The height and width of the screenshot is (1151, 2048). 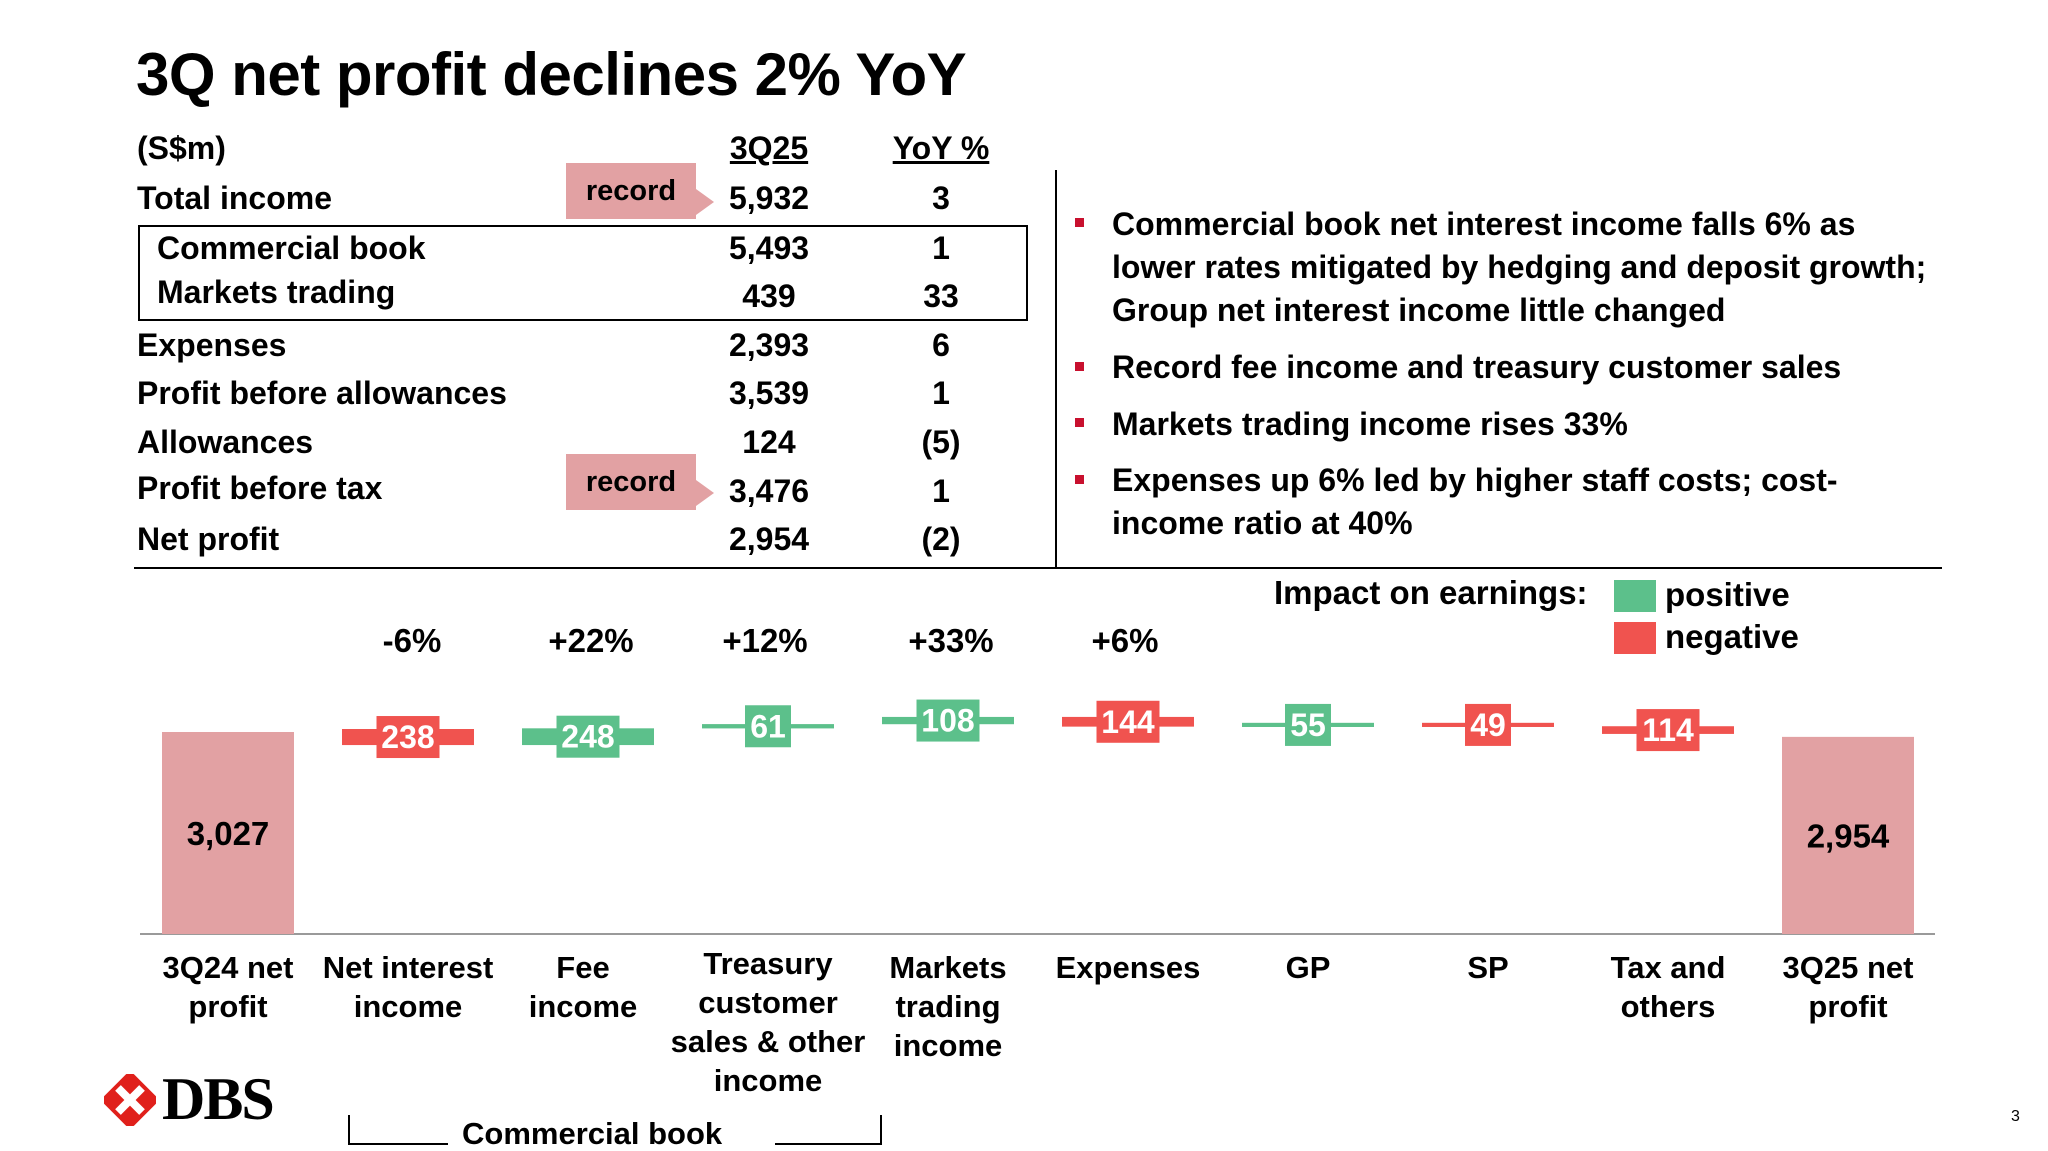 I want to click on bracket-left-line, so click(x=398, y=1144).